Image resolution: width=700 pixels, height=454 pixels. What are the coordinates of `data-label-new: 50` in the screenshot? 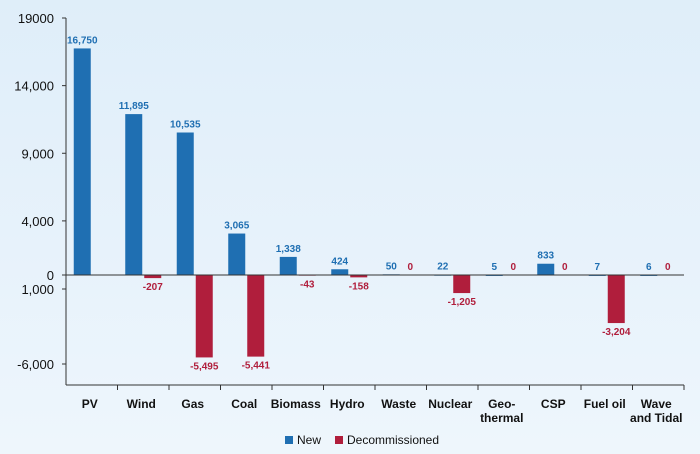 It's located at (392, 266).